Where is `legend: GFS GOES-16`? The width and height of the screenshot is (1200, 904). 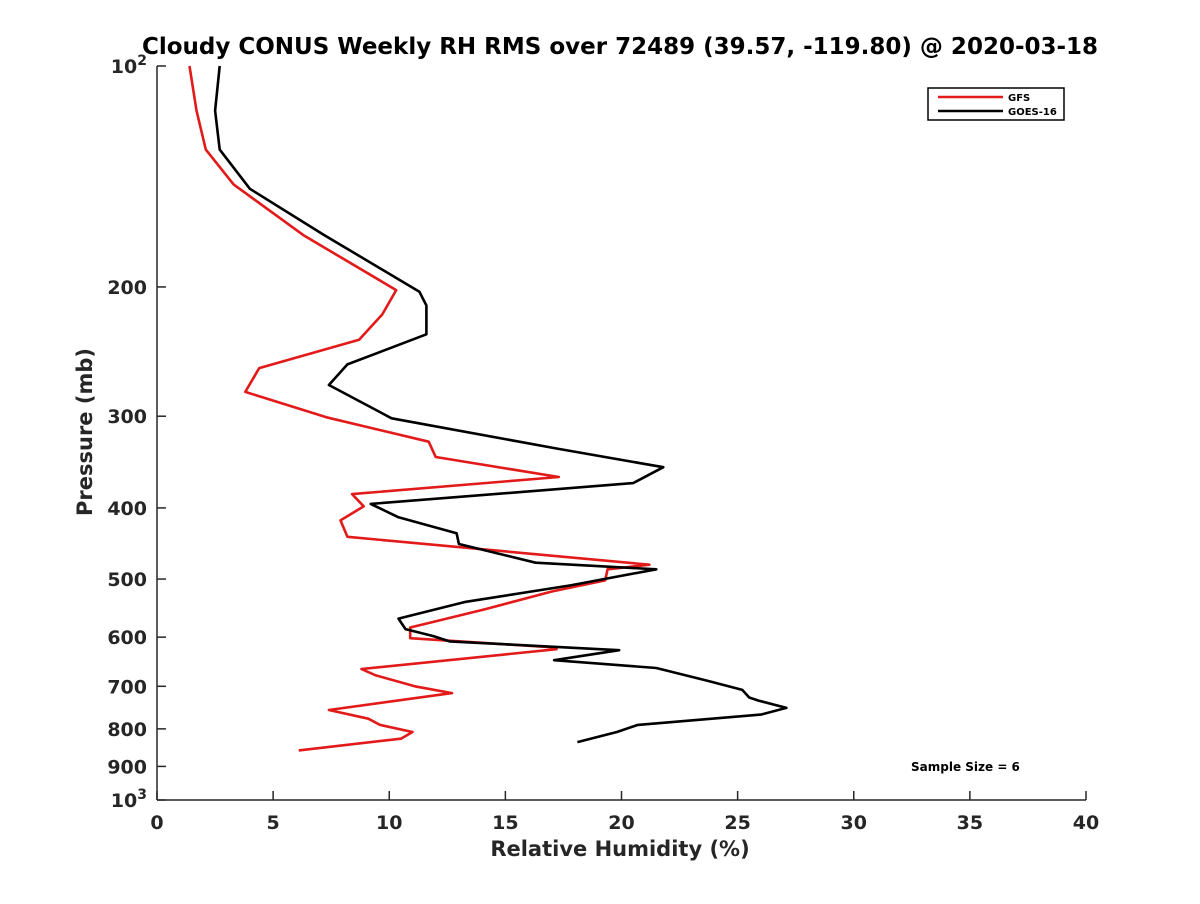
legend: GFS GOES-16 is located at coordinates (996, 104).